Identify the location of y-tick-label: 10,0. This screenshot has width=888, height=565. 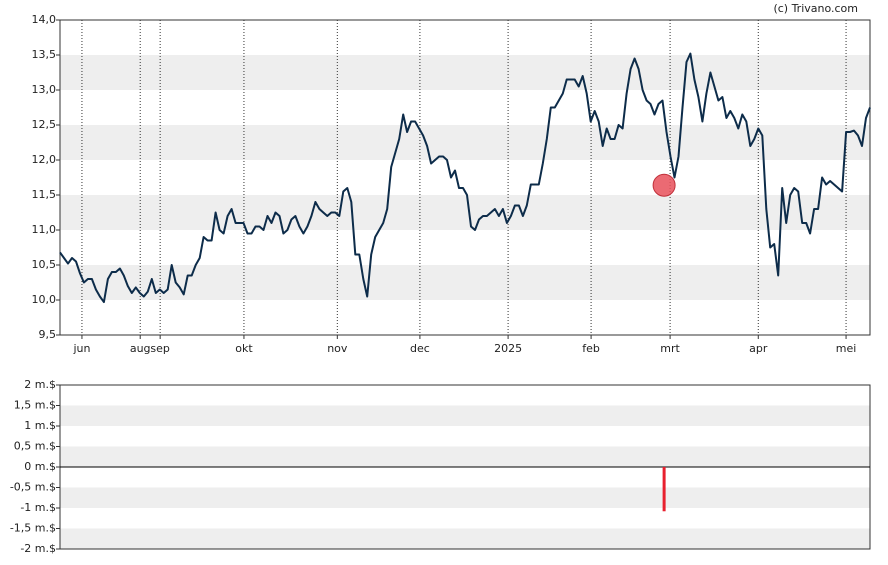
(44, 299).